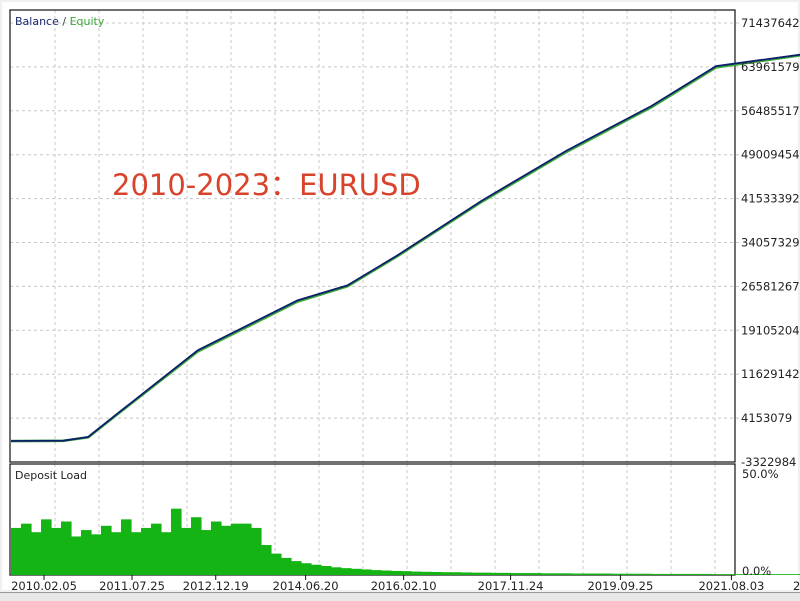 The height and width of the screenshot is (601, 800). What do you see at coordinates (796, 586) in the screenshot?
I see `x-tick-label: 2023.03.02` at bounding box center [796, 586].